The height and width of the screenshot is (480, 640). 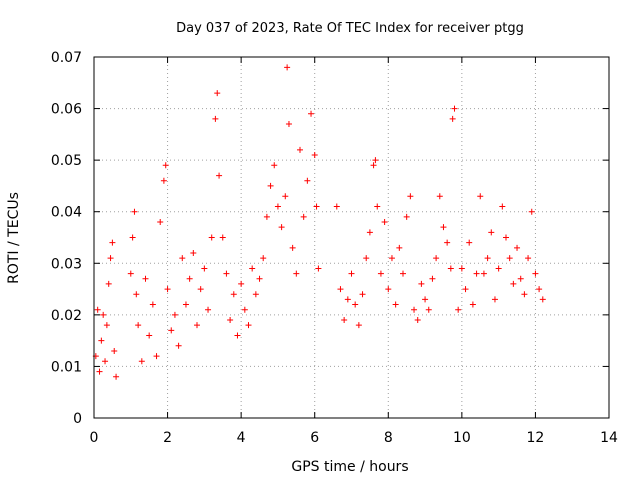 What do you see at coordinates (66, 264) in the screenshot?
I see `y-tick-label: 0.03` at bounding box center [66, 264].